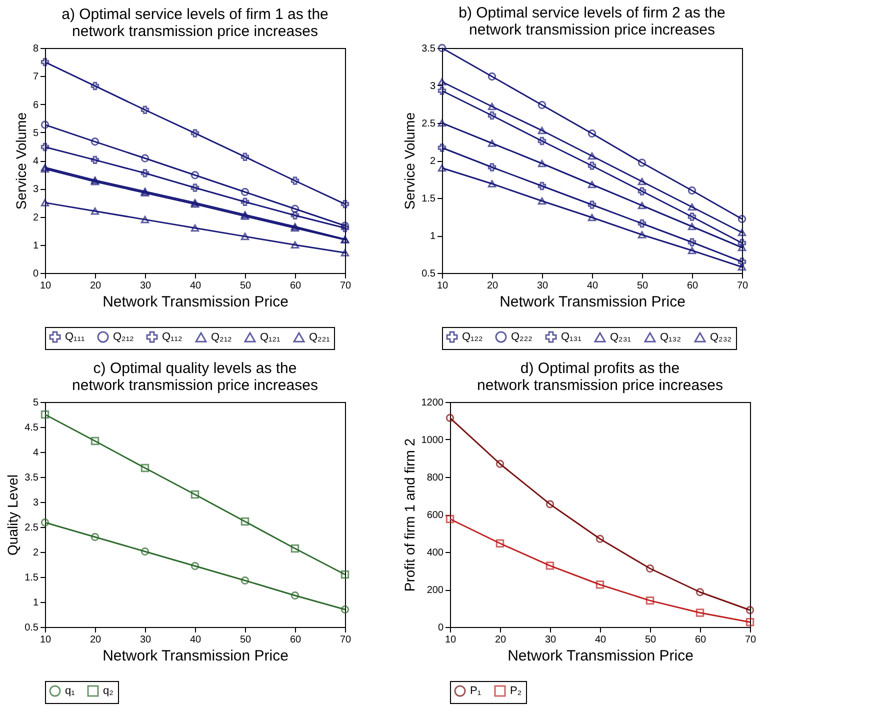 The image size is (888, 715). What do you see at coordinates (31, 428) in the screenshot?
I see `y-tick-label: 4.5` at bounding box center [31, 428].